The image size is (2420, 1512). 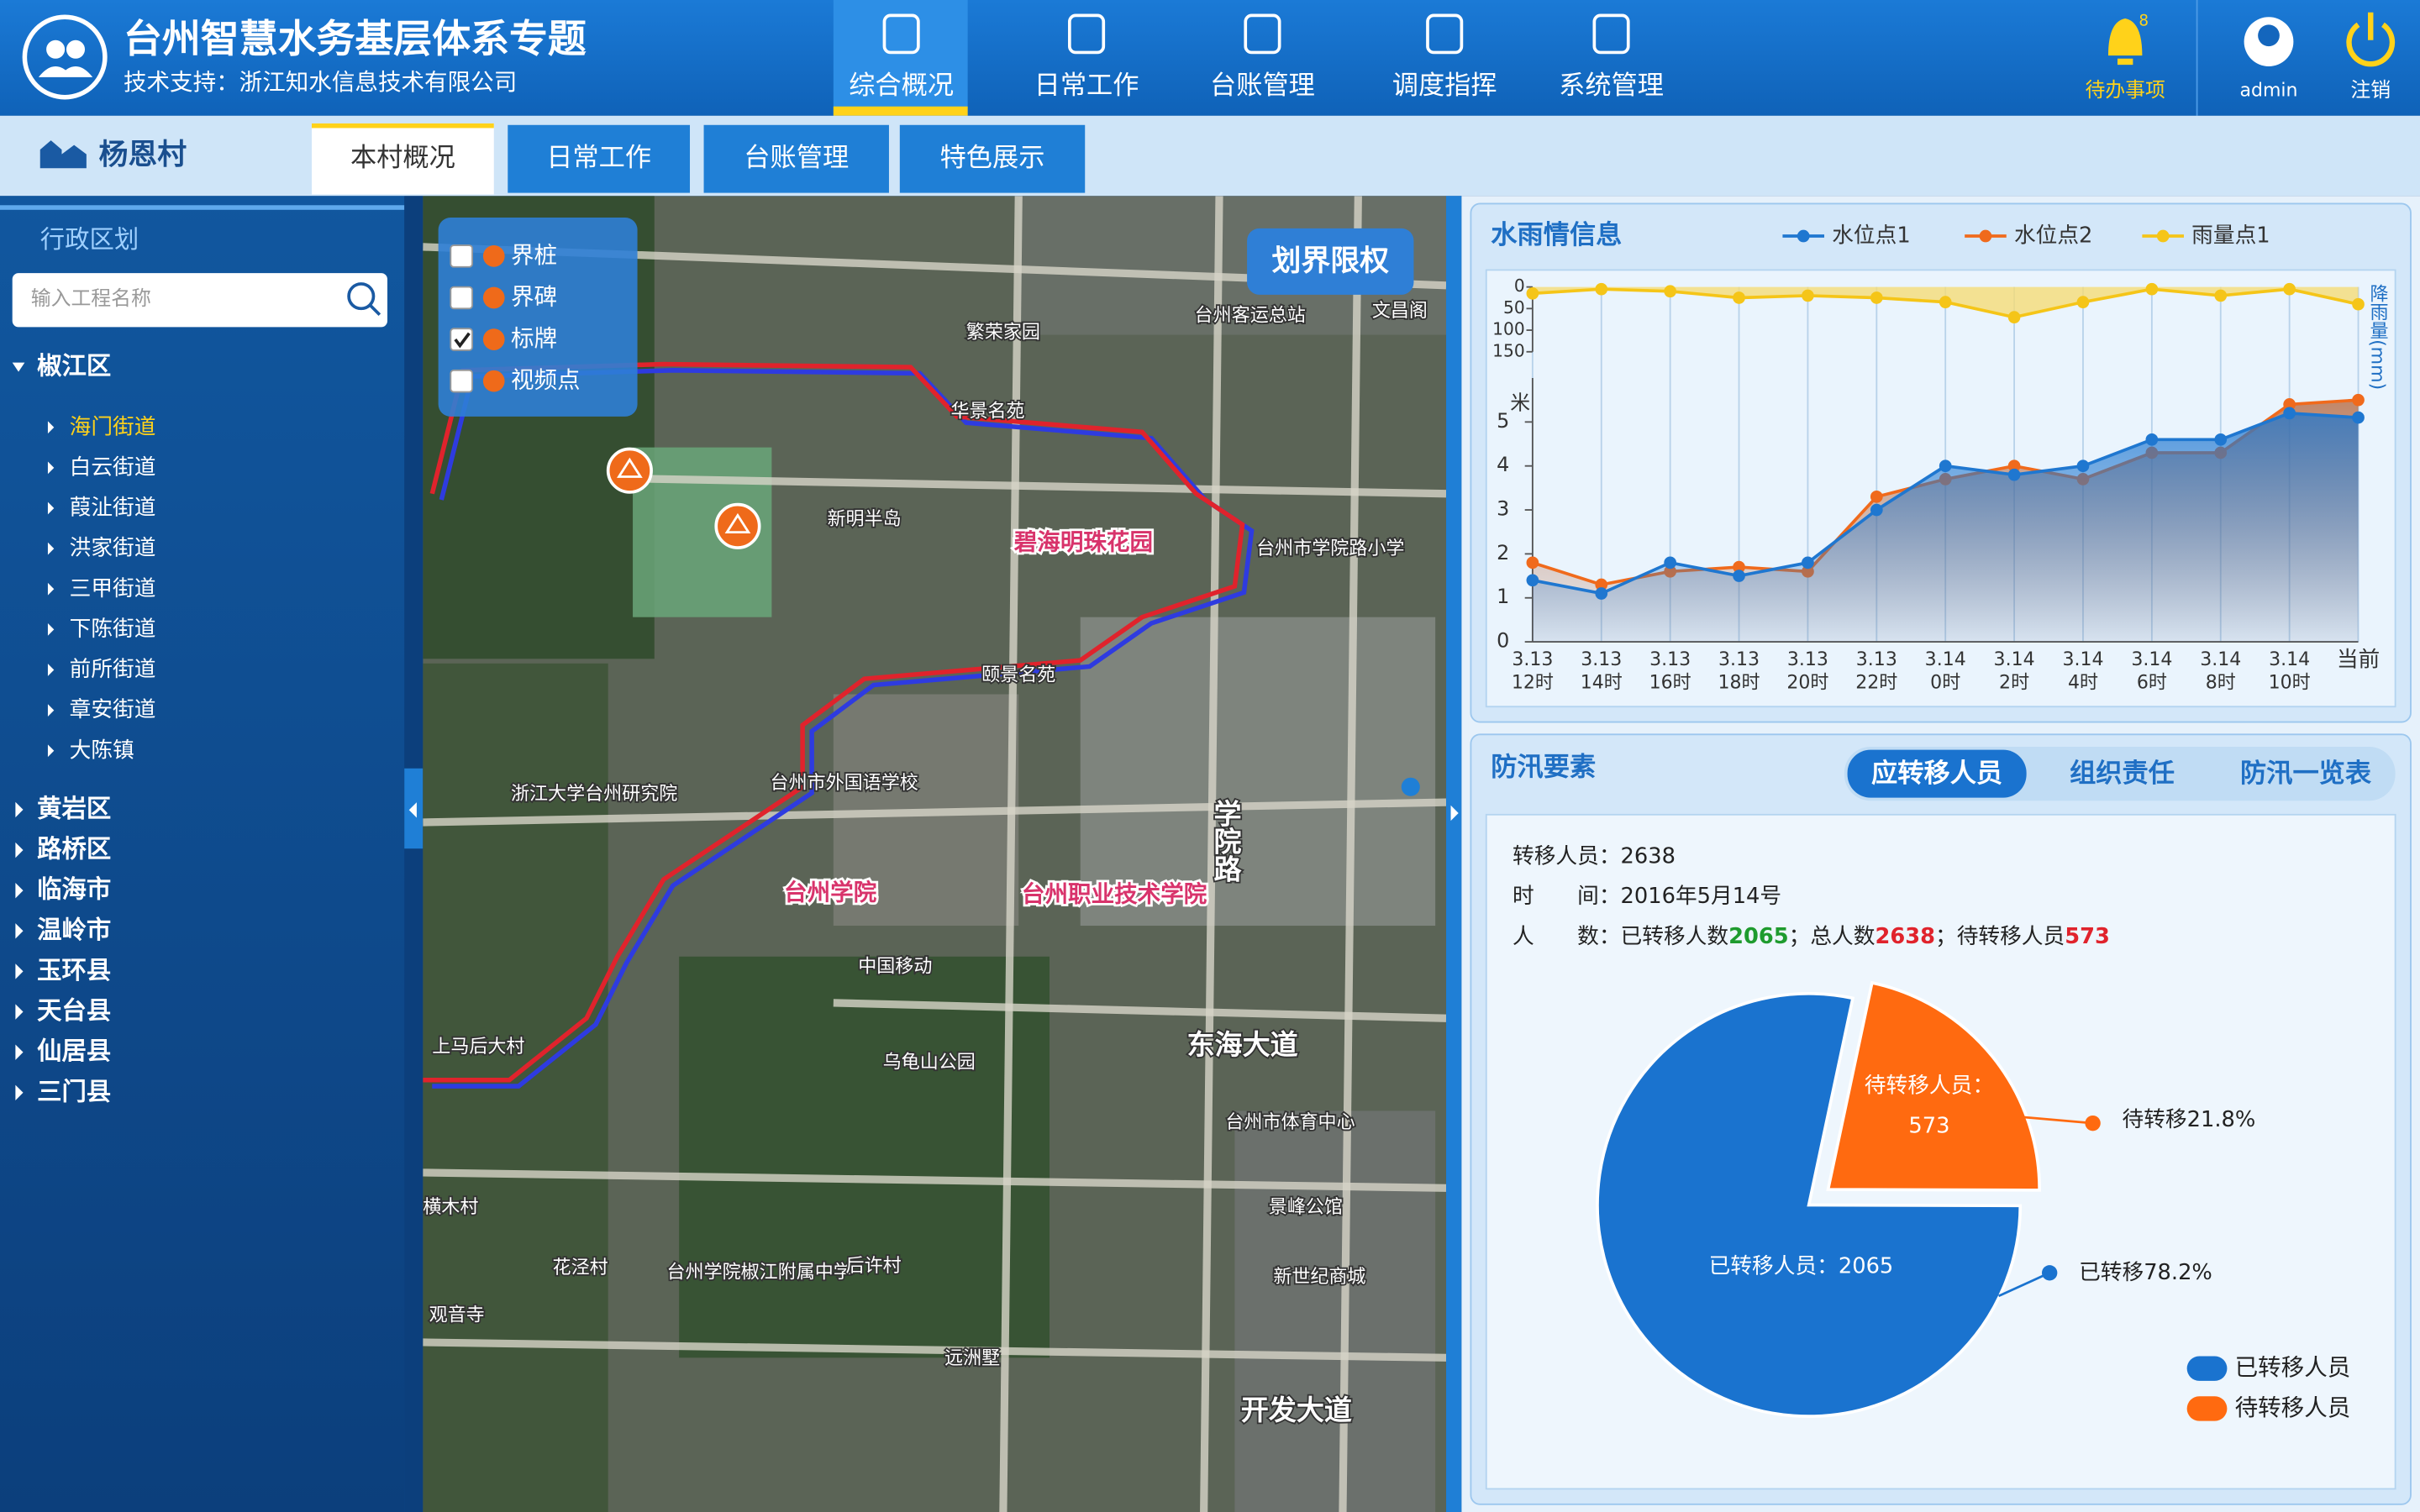 What do you see at coordinates (992, 158) in the screenshot?
I see `sub-tab: 特色展示` at bounding box center [992, 158].